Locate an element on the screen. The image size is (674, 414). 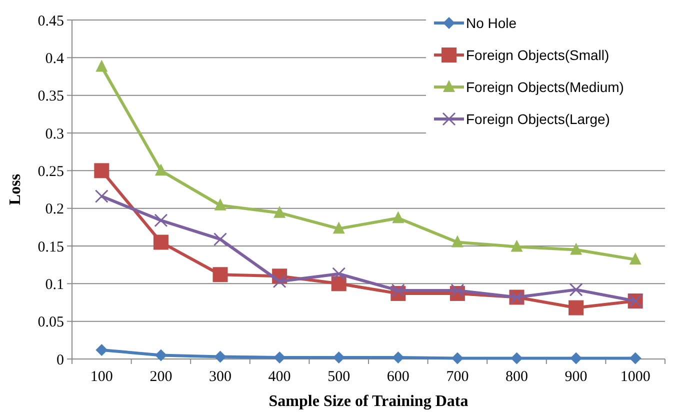
y-tick-label: 0.4 is located at coordinates (54, 58).